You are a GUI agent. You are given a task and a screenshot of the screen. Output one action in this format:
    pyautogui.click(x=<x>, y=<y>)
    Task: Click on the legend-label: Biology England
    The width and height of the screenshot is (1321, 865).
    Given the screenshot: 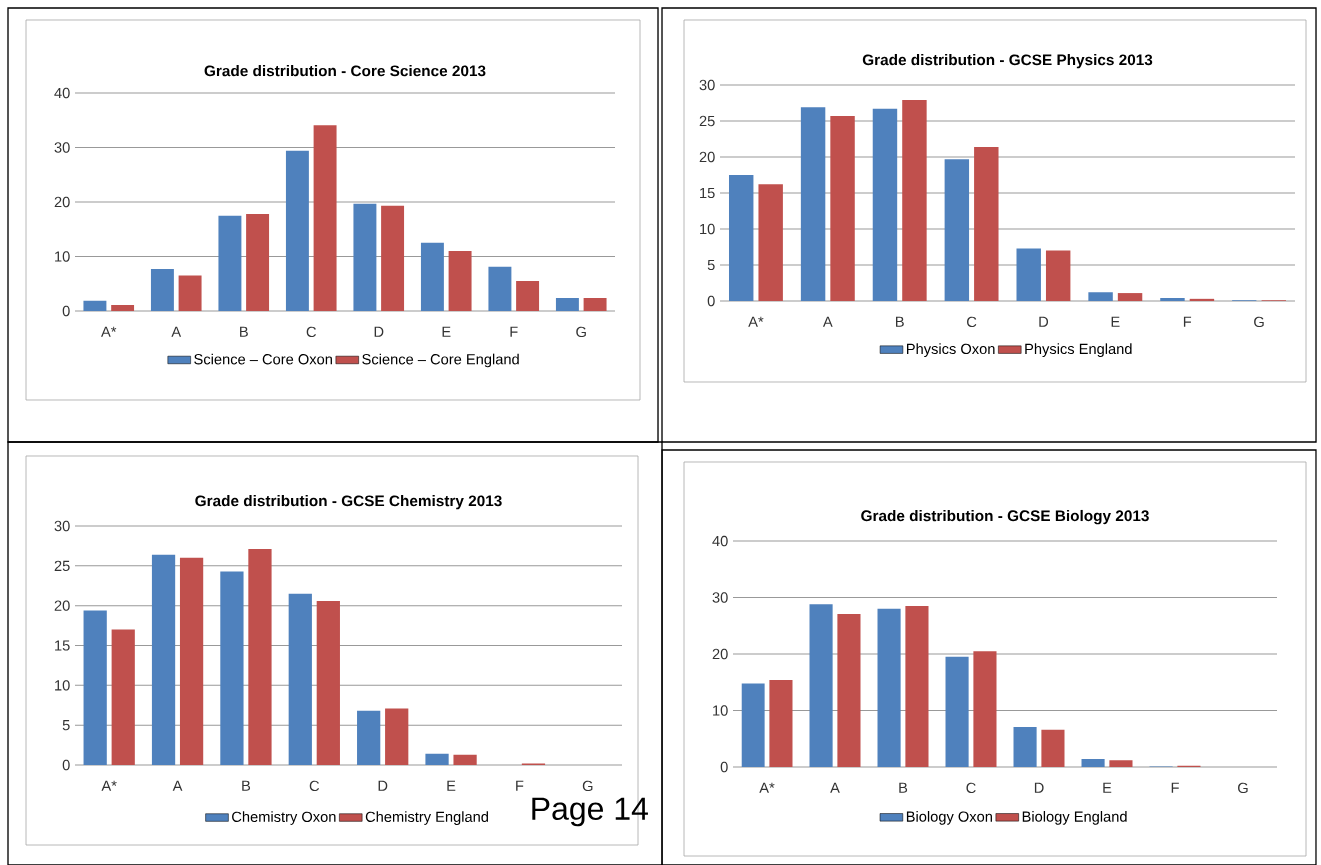 What is the action you would take?
    pyautogui.click(x=1074, y=818)
    